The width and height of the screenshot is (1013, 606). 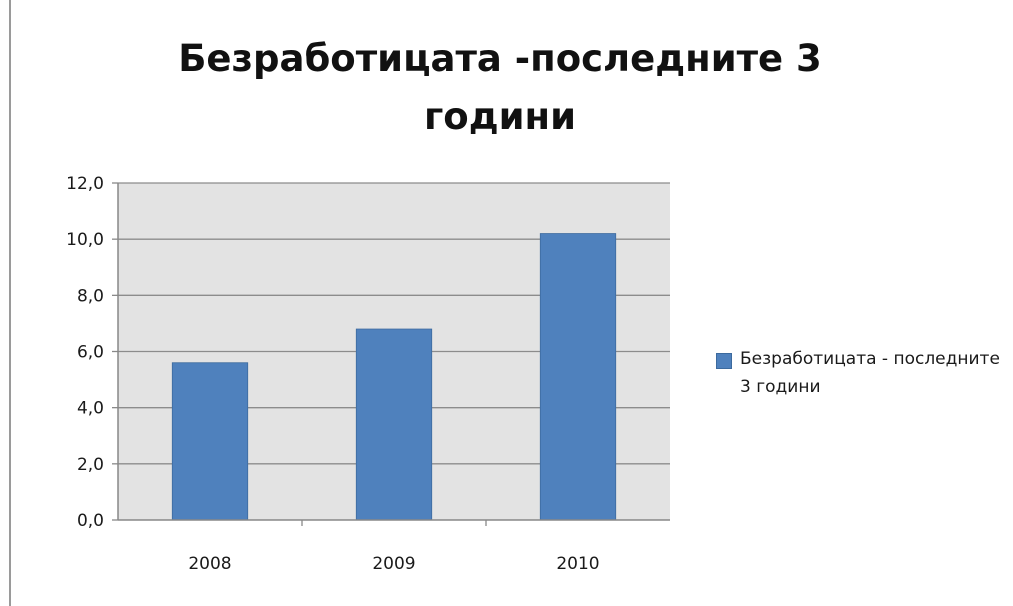 What do you see at coordinates (393, 547) in the screenshot?
I see `x-tick-labels: 2008 2009 2010` at bounding box center [393, 547].